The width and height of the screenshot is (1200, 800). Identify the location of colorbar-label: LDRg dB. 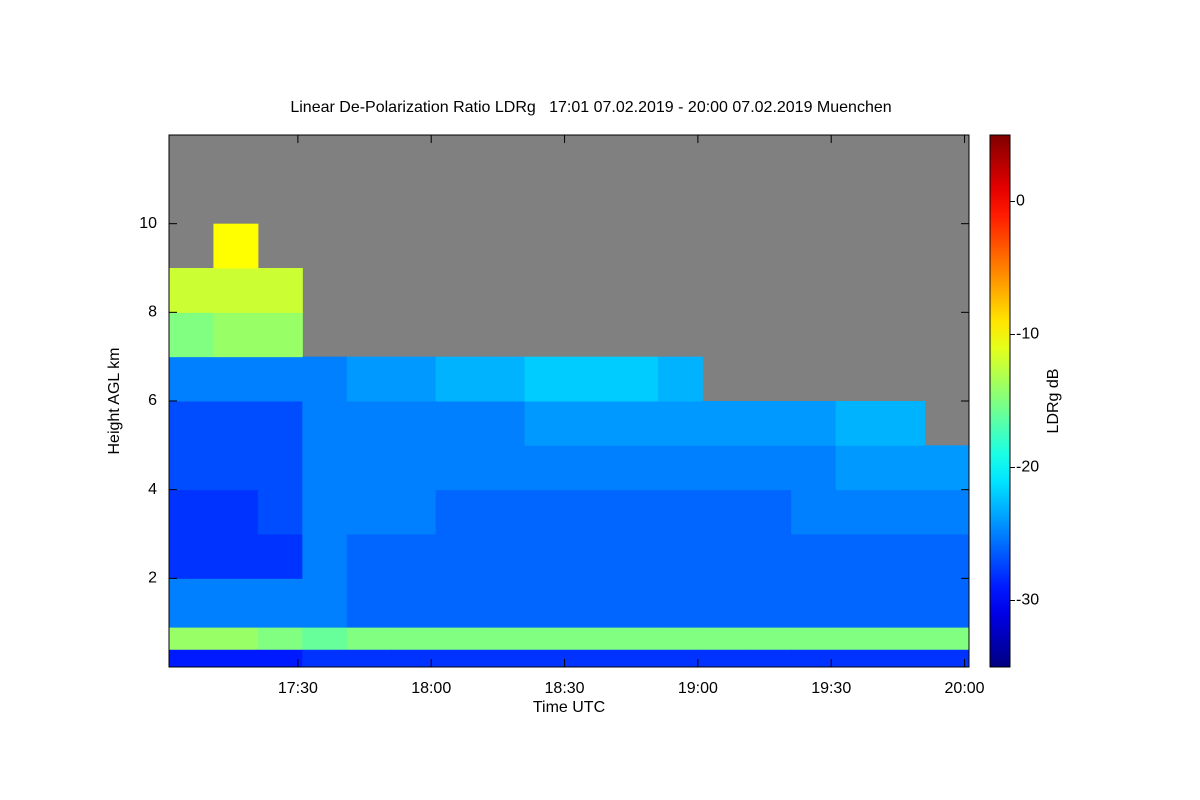
(1053, 401).